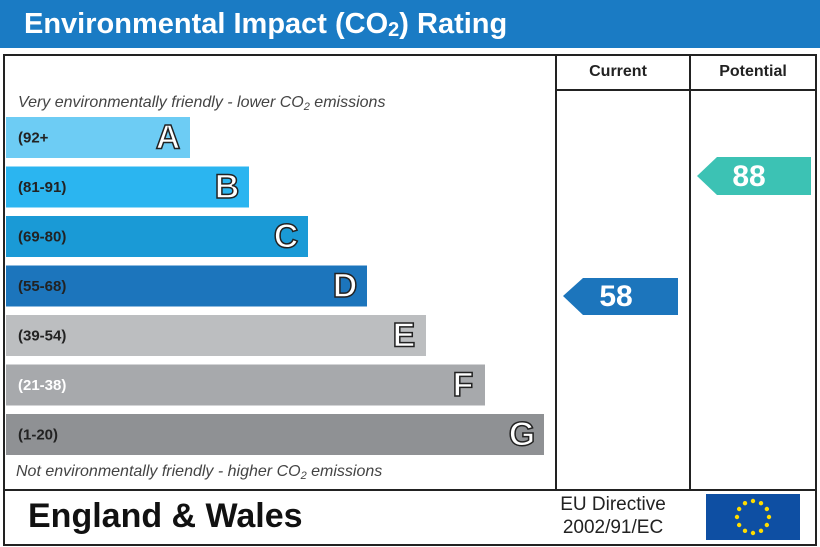  What do you see at coordinates (453, 24) in the screenshot?
I see `title-part: ) Rating` at bounding box center [453, 24].